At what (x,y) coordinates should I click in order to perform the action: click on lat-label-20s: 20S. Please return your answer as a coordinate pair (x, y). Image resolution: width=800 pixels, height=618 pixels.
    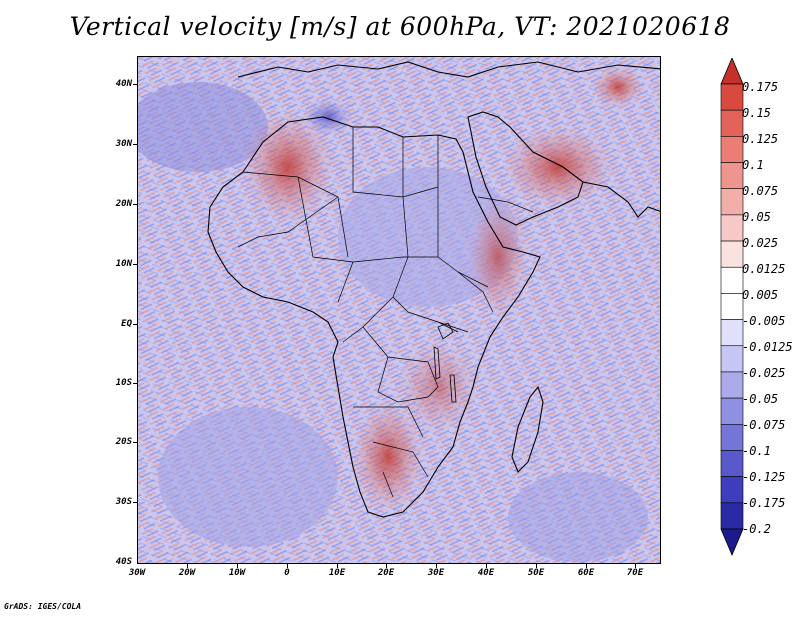
    Looking at the image, I should click on (123, 442).